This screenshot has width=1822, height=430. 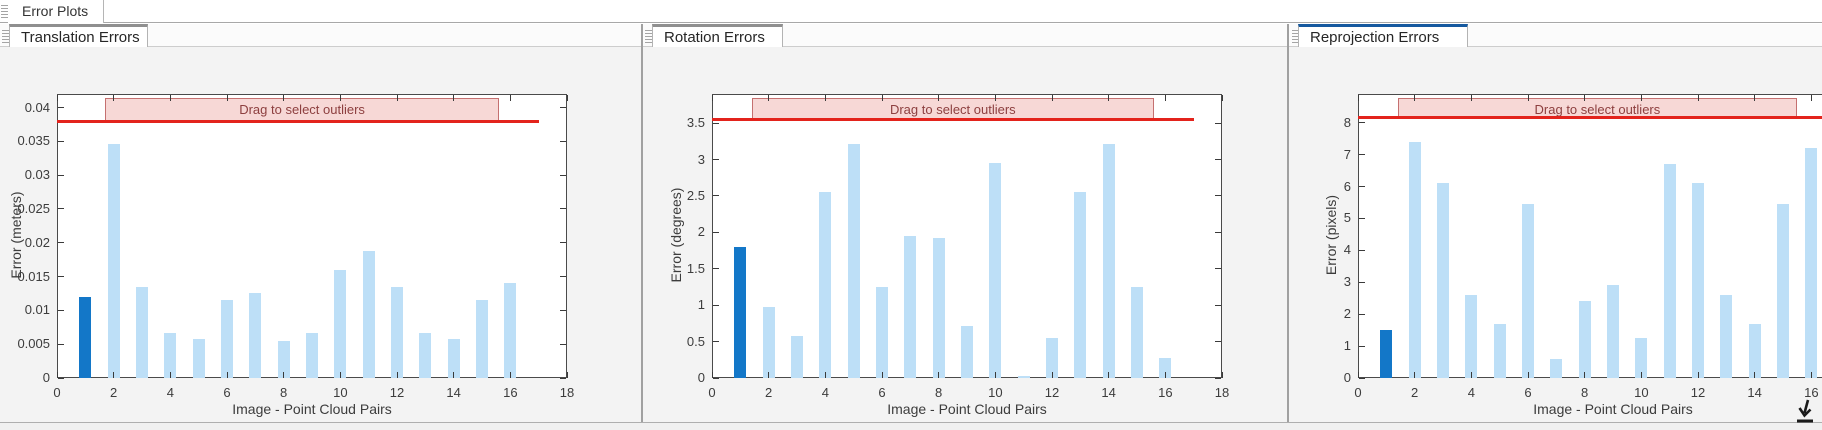 What do you see at coordinates (56, 11) in the screenshot?
I see `tab-error-plots: Error Plots` at bounding box center [56, 11].